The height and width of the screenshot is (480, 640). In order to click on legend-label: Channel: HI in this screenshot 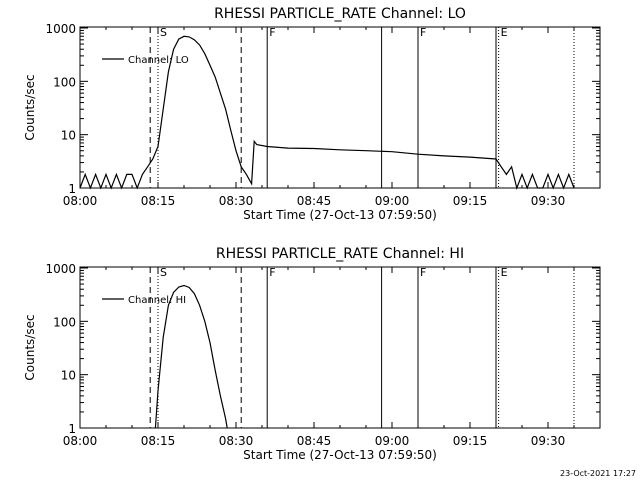, I will do `click(157, 300)`.